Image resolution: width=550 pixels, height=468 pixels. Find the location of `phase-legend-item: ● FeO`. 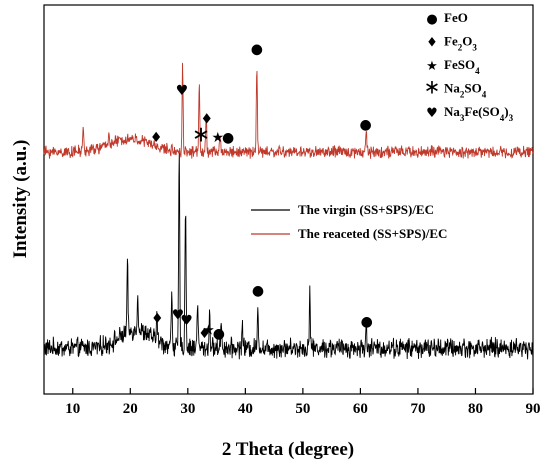

phase-legend-item: ● FeO is located at coordinates (447, 18).